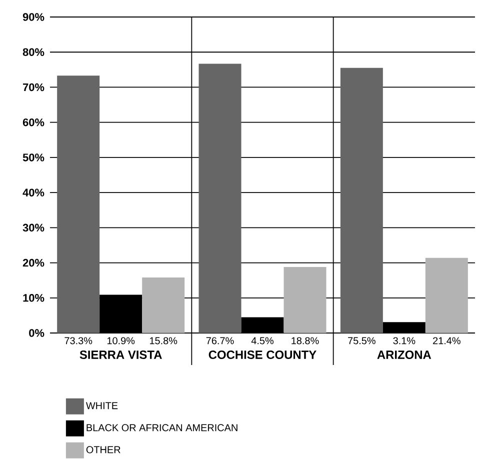 This screenshot has width=477, height=462. Describe the element at coordinates (33, 298) in the screenshot. I see `y-tick-label: 10%` at that location.